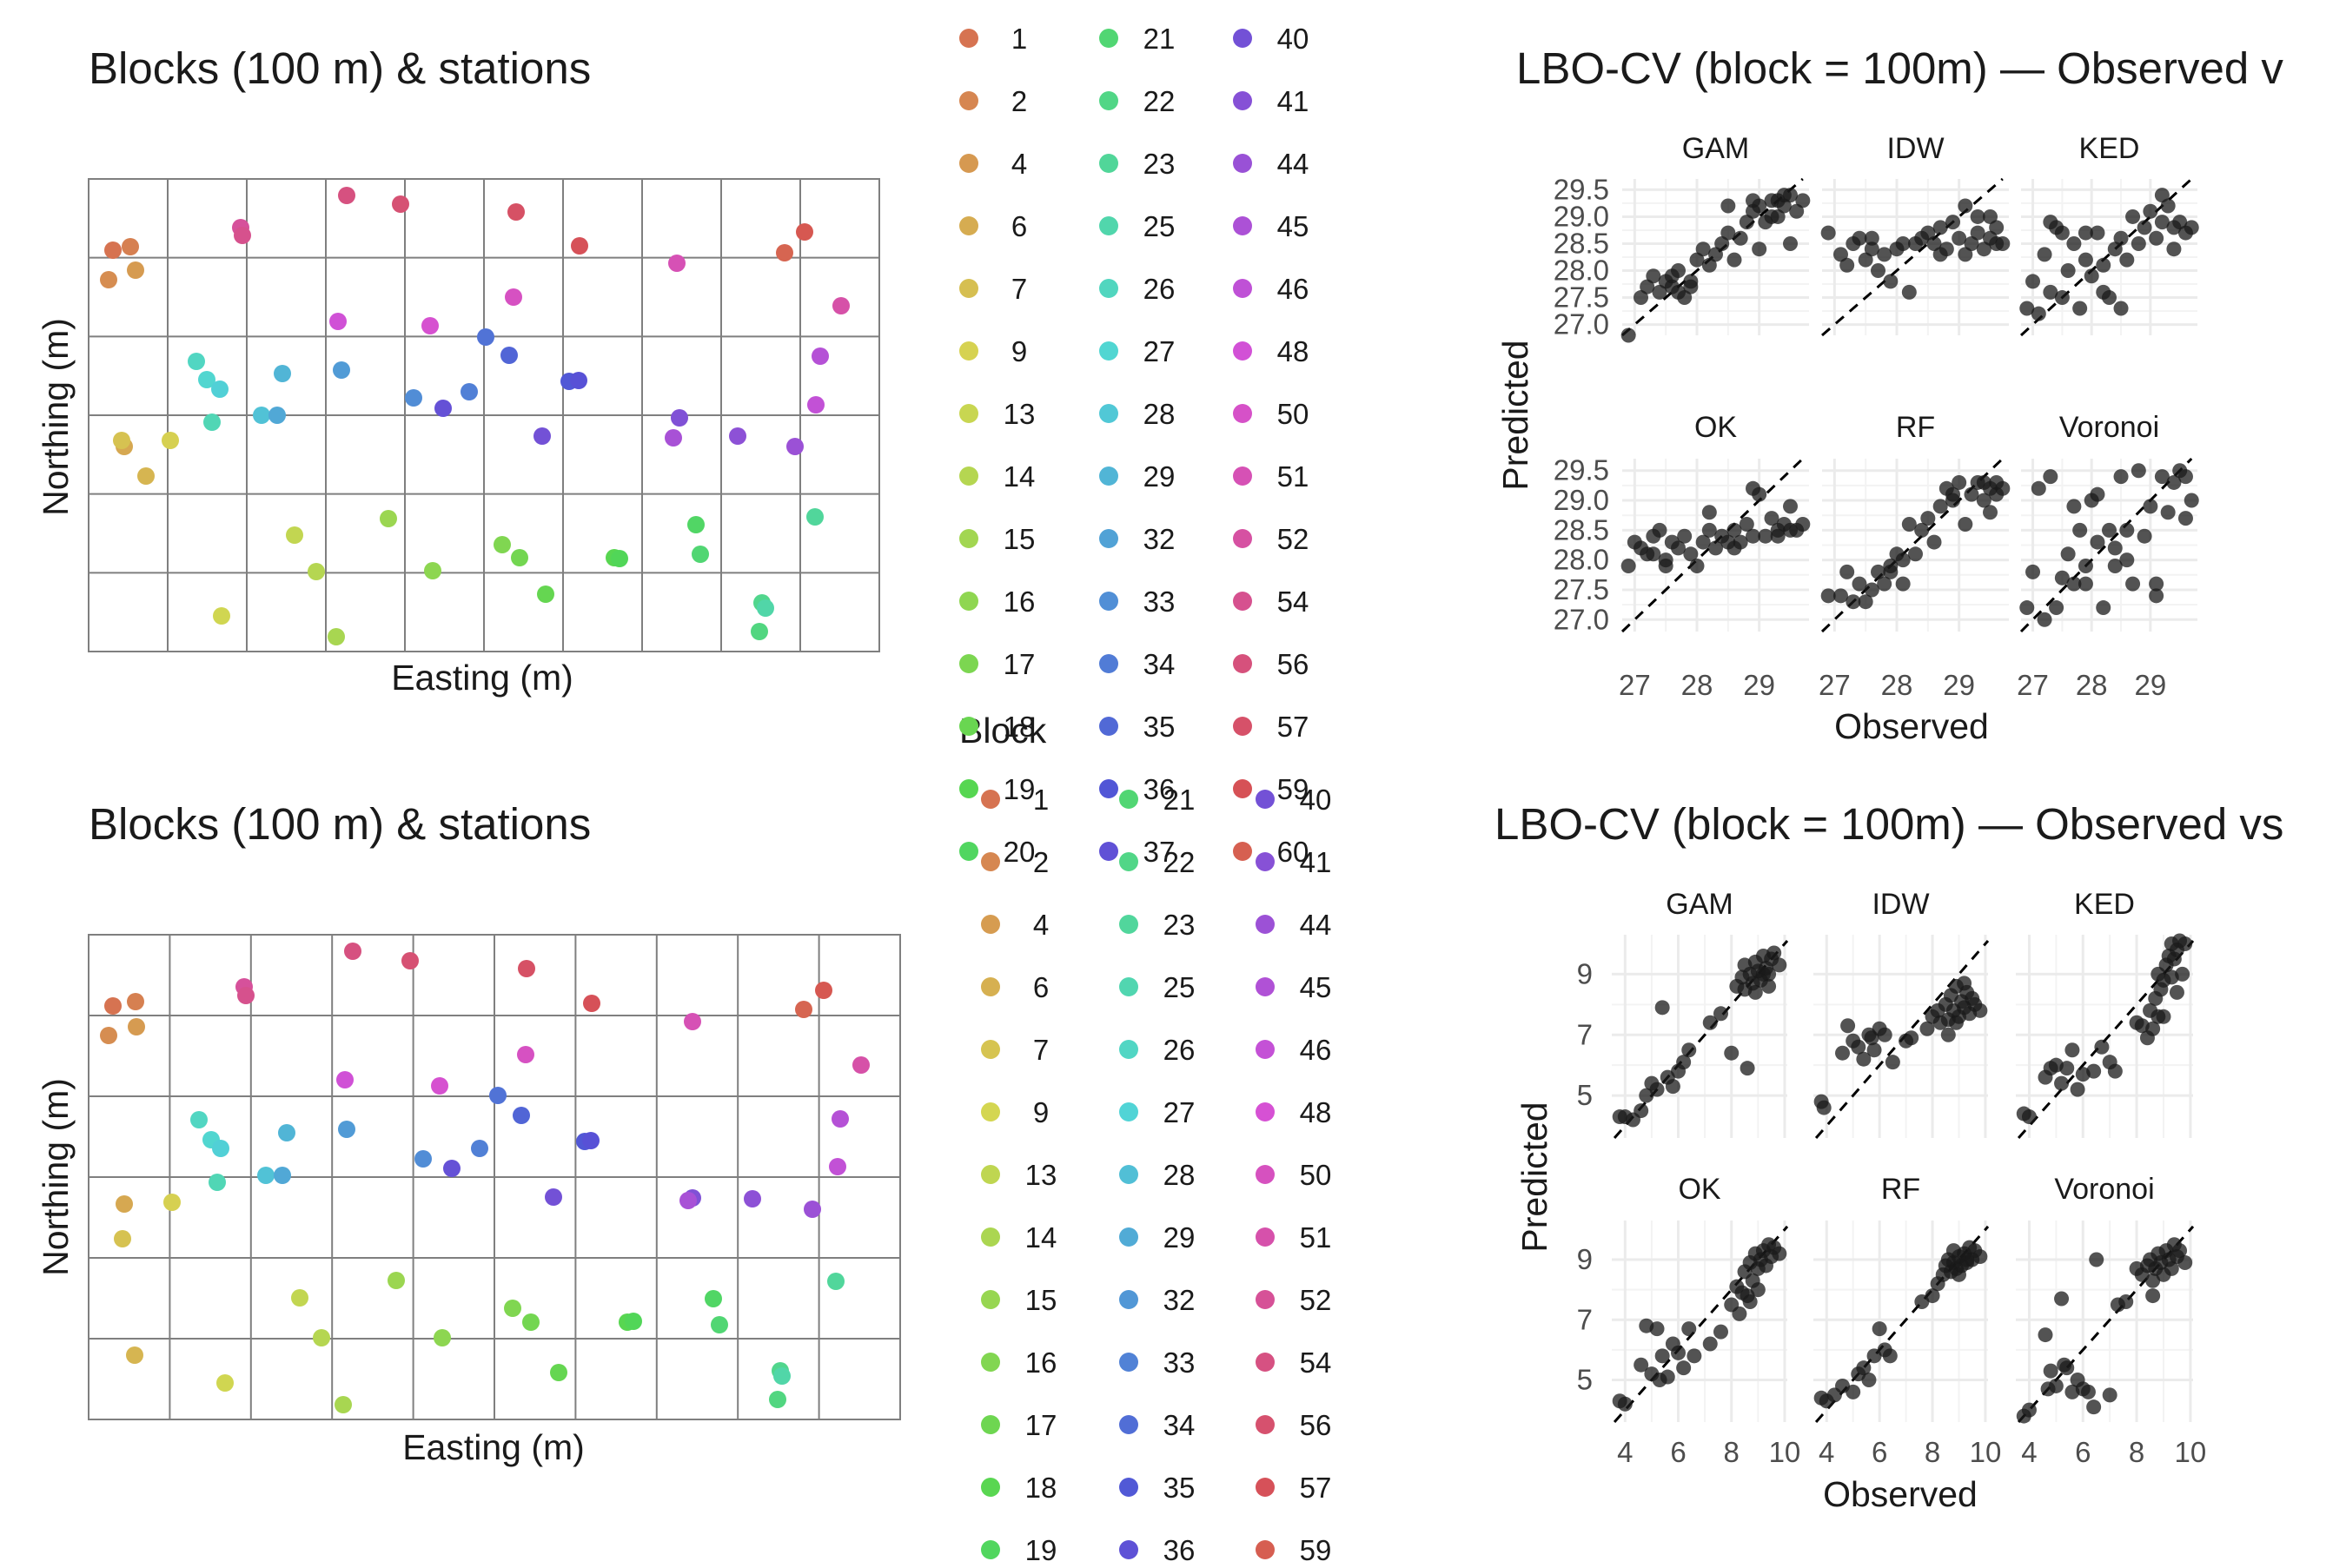  I want to click on legend-top-label: 45, so click(1293, 226).